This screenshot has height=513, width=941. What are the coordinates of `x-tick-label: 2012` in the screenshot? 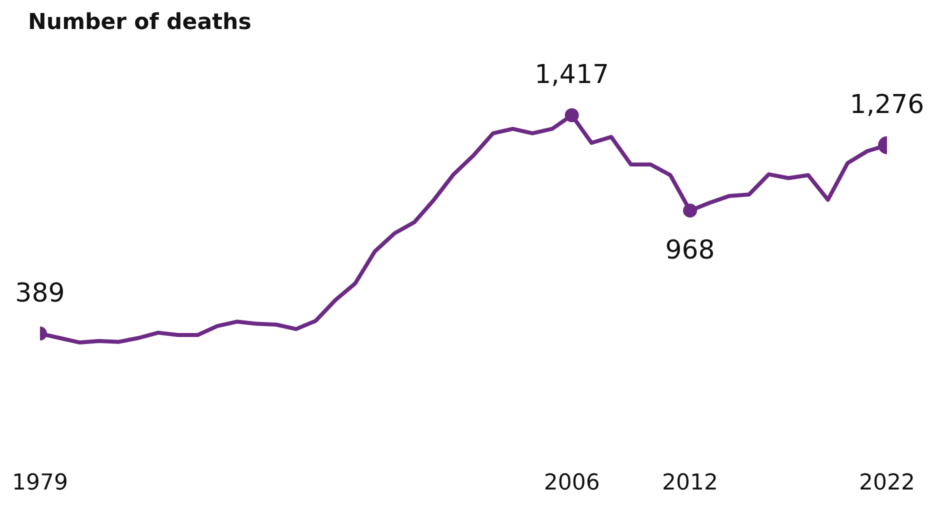 It's located at (690, 483).